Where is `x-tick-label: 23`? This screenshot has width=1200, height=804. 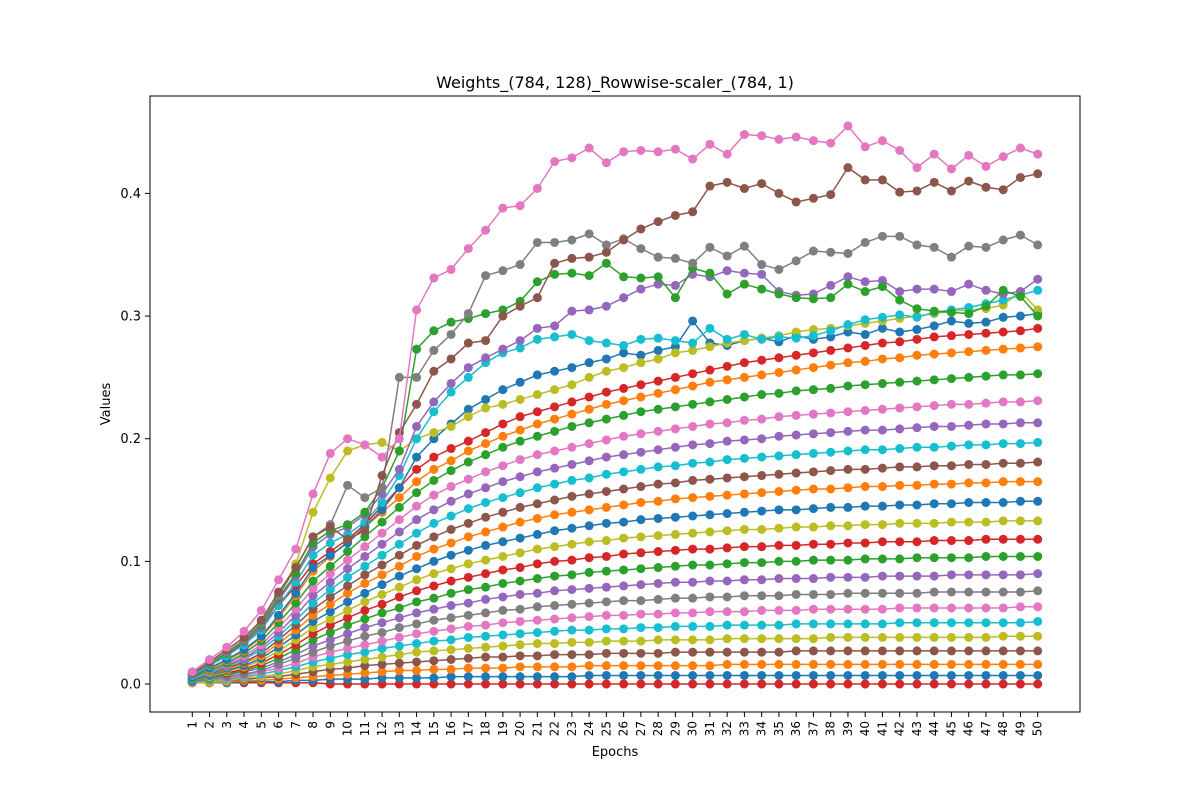
x-tick-label: 23 is located at coordinates (572, 728).